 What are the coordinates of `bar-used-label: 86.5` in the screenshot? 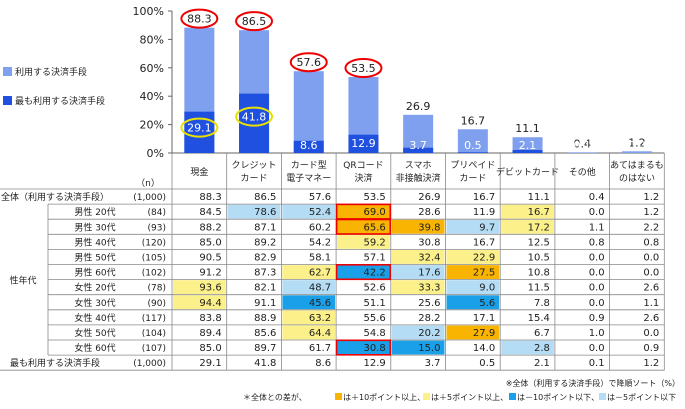 It's located at (254, 21).